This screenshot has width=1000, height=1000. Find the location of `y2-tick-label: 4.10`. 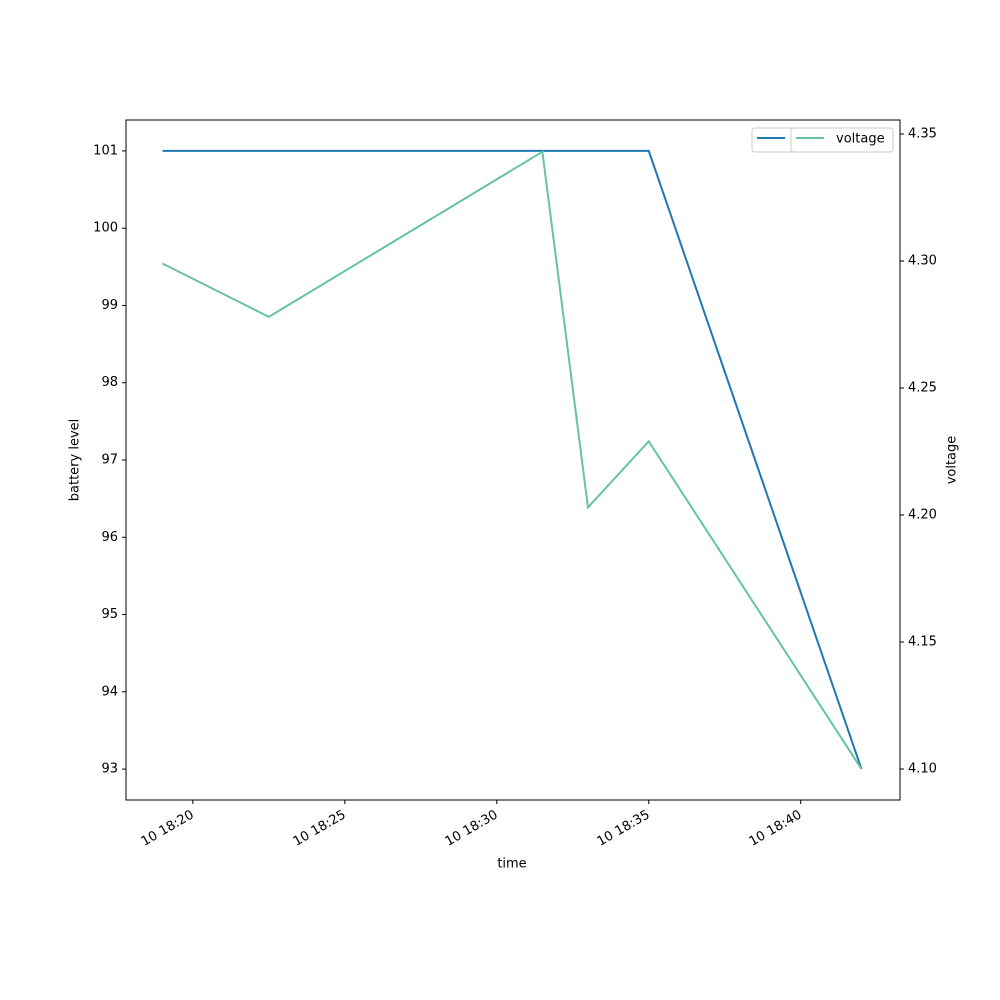

y2-tick-label: 4.10 is located at coordinates (922, 769).